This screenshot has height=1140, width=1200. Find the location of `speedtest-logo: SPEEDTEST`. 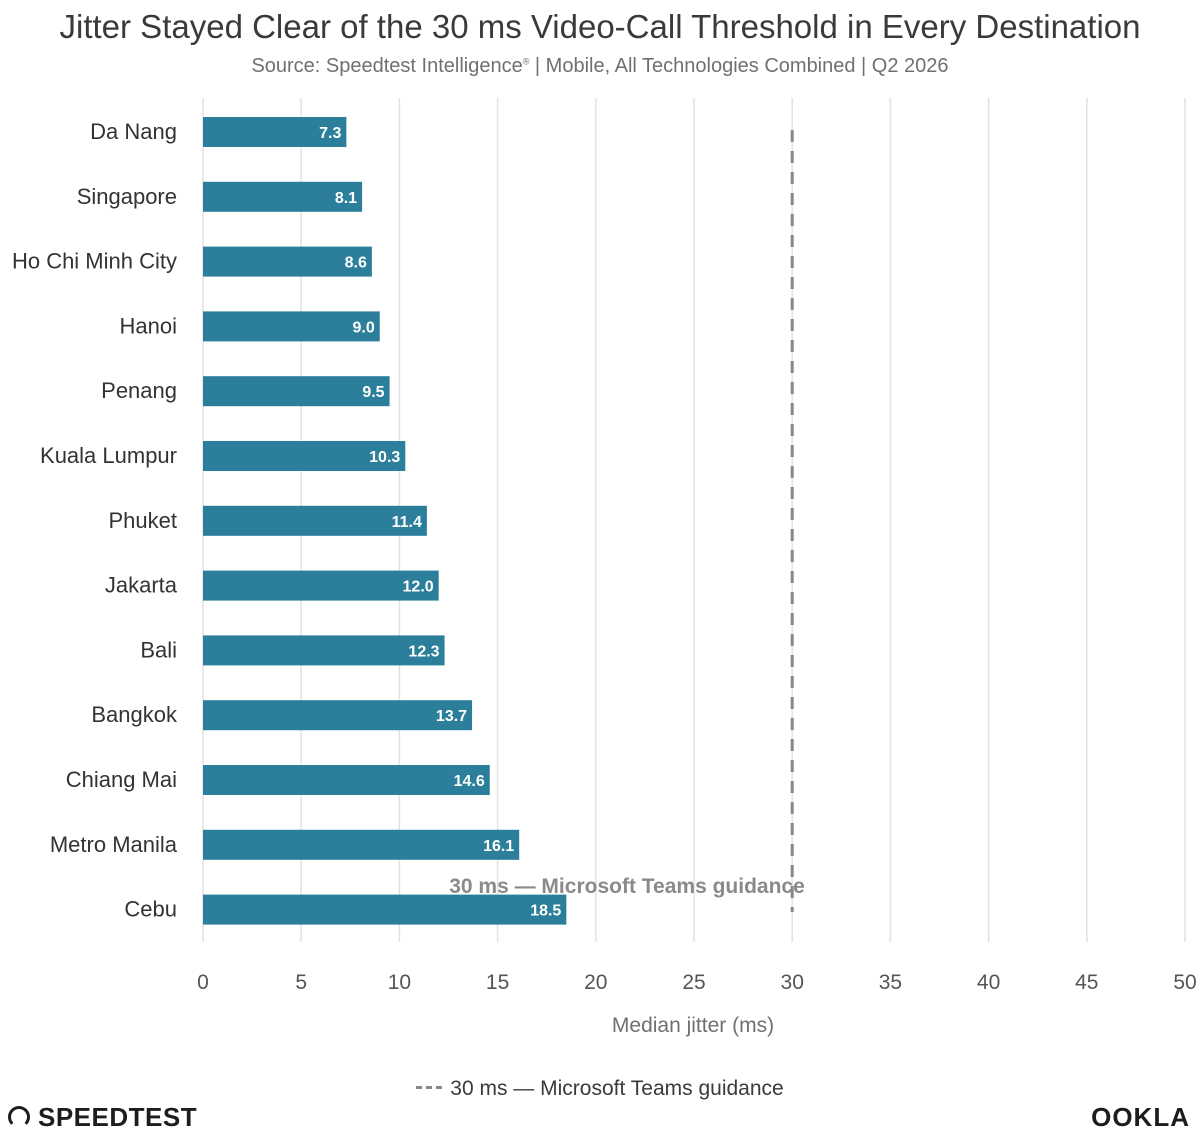

speedtest-logo: SPEEDTEST is located at coordinates (102, 1117).